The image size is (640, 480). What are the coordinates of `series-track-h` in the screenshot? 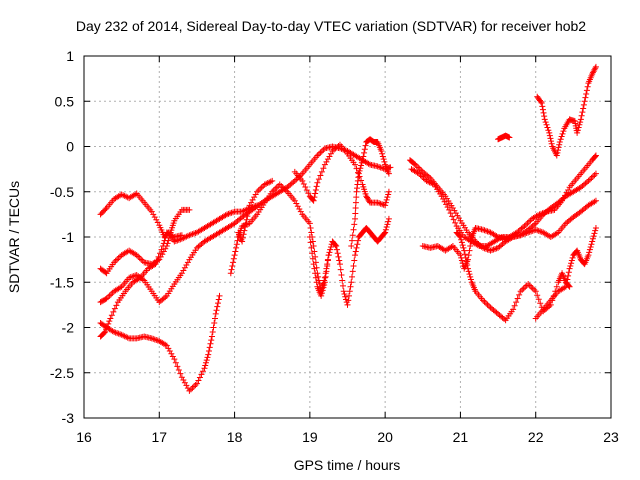 It's located at (341, 175).